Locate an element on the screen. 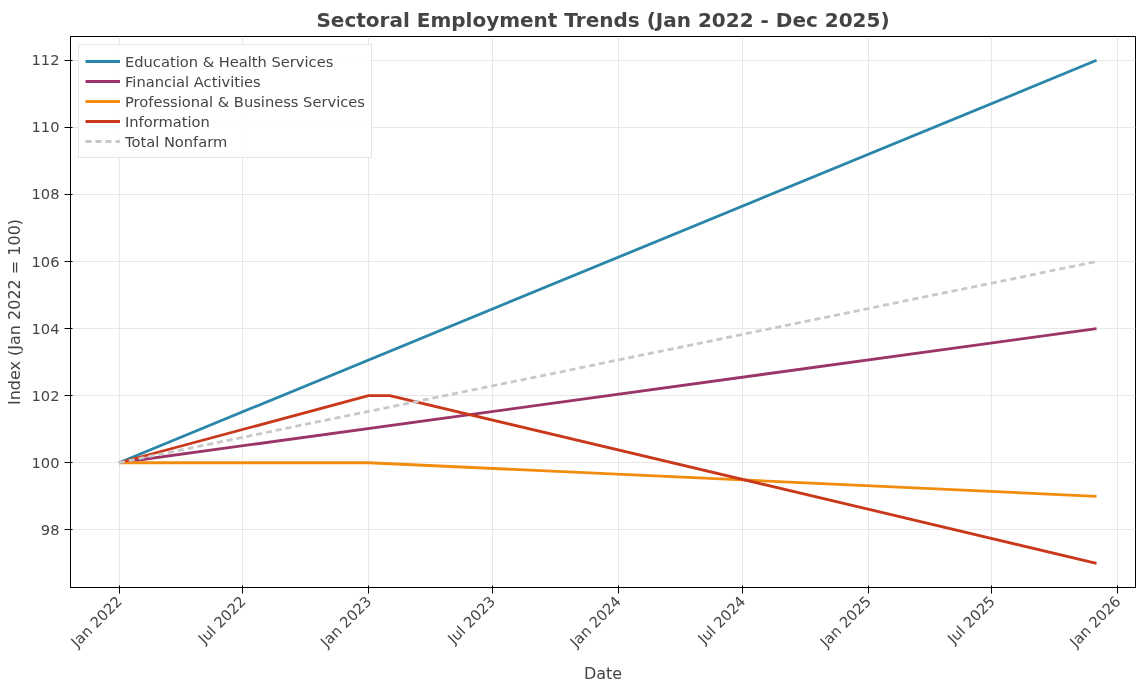  y-tick-label: 106 is located at coordinates (45, 261).